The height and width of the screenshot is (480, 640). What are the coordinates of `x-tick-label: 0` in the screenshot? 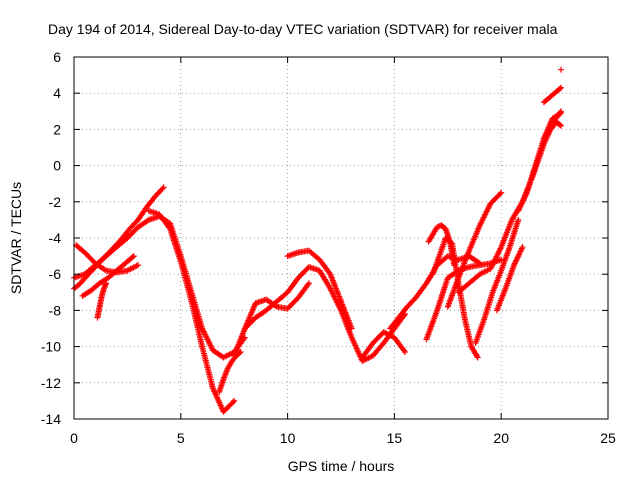 It's located at (74, 438).